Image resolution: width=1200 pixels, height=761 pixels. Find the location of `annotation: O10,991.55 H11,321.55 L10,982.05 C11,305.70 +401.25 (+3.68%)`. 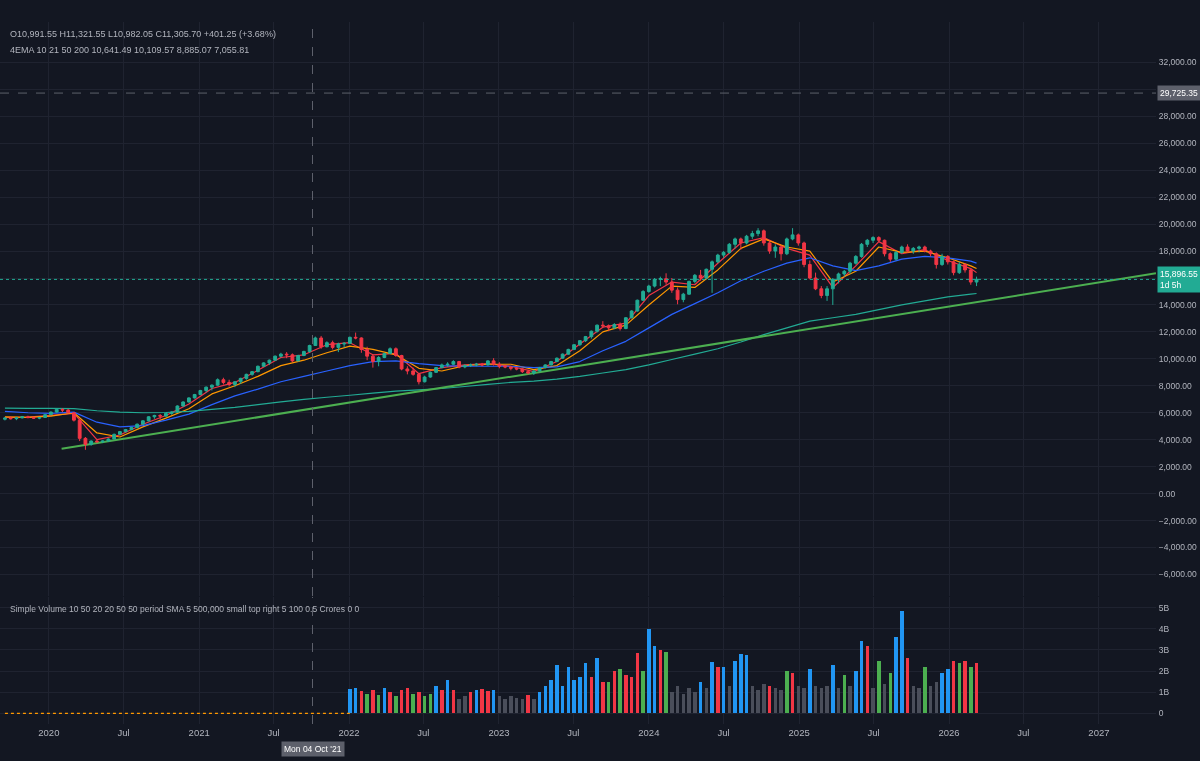

annotation: O10,991.55 H11,321.55 L10,982.05 C11,305.70 +401.25 (+3.68%) is located at coordinates (143, 34).